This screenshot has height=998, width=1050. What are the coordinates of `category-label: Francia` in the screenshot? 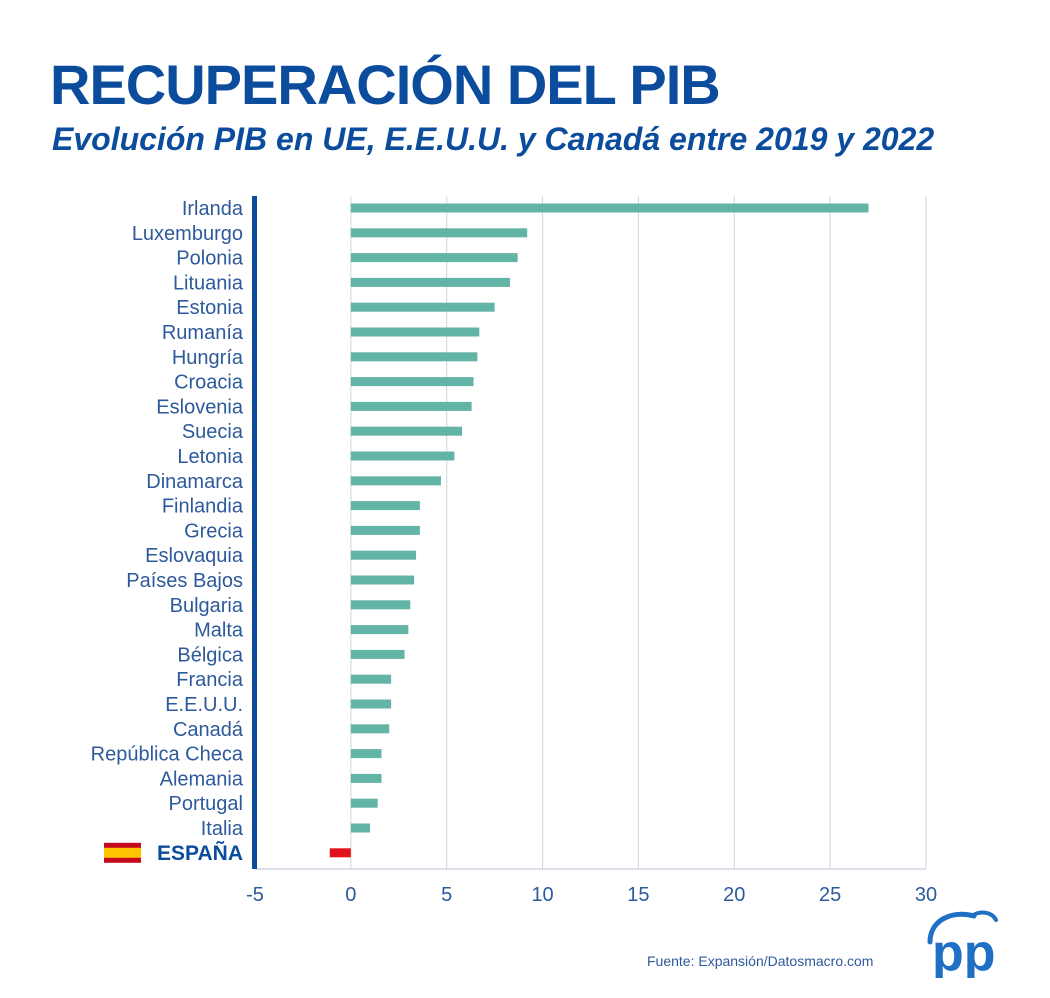 It's located at (210, 680).